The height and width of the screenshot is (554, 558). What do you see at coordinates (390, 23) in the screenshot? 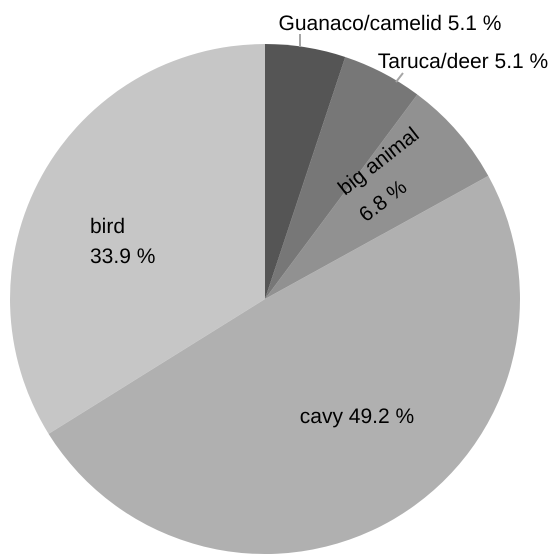
I see `slice-label: Guanaco/camelid 5.1 %` at bounding box center [390, 23].